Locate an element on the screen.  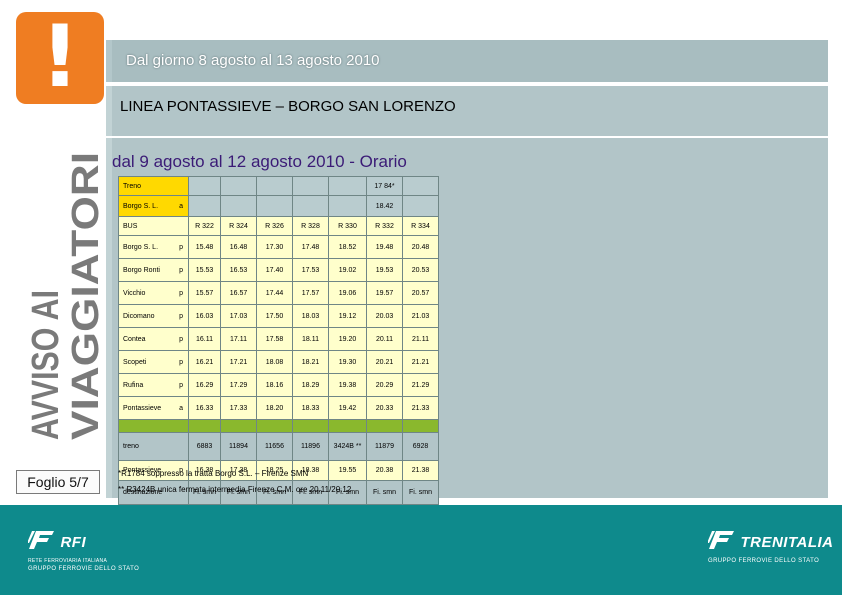
vertical-notice-line1: AVVISO AI is located at coordinates (46, 365).